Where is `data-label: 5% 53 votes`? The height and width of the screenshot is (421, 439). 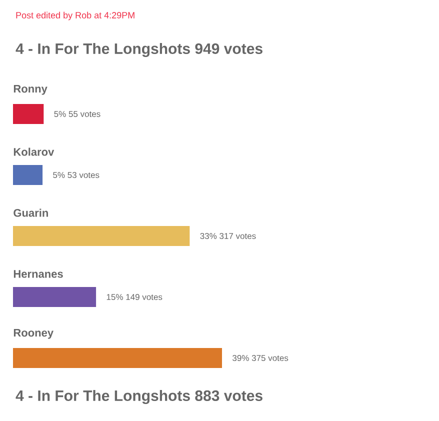
data-label: 5% 53 votes is located at coordinates (76, 175).